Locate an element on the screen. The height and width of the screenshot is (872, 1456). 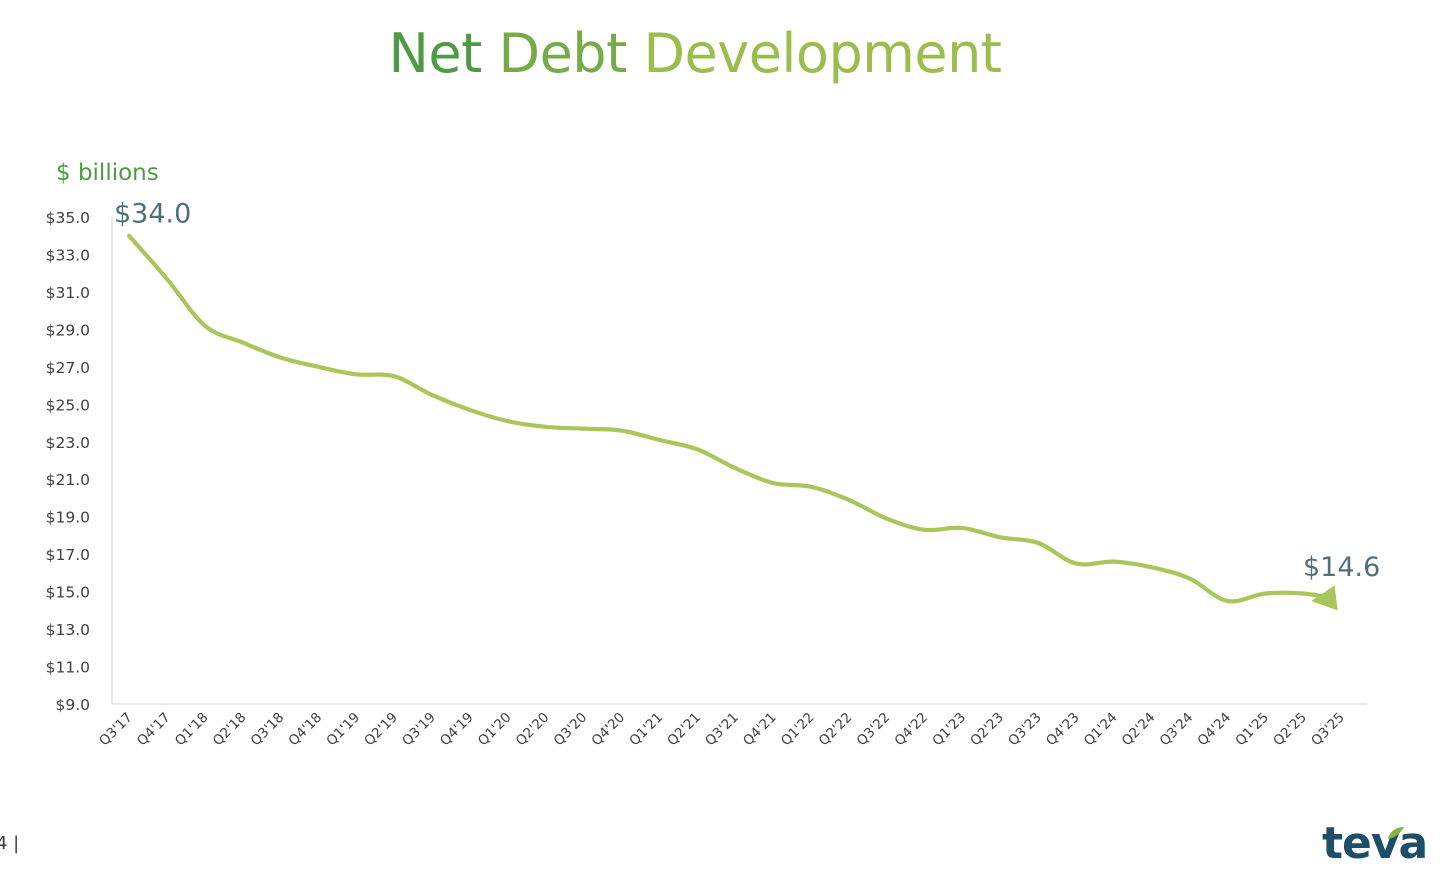
x-tick-label: Q3'19 is located at coordinates (419, 730).